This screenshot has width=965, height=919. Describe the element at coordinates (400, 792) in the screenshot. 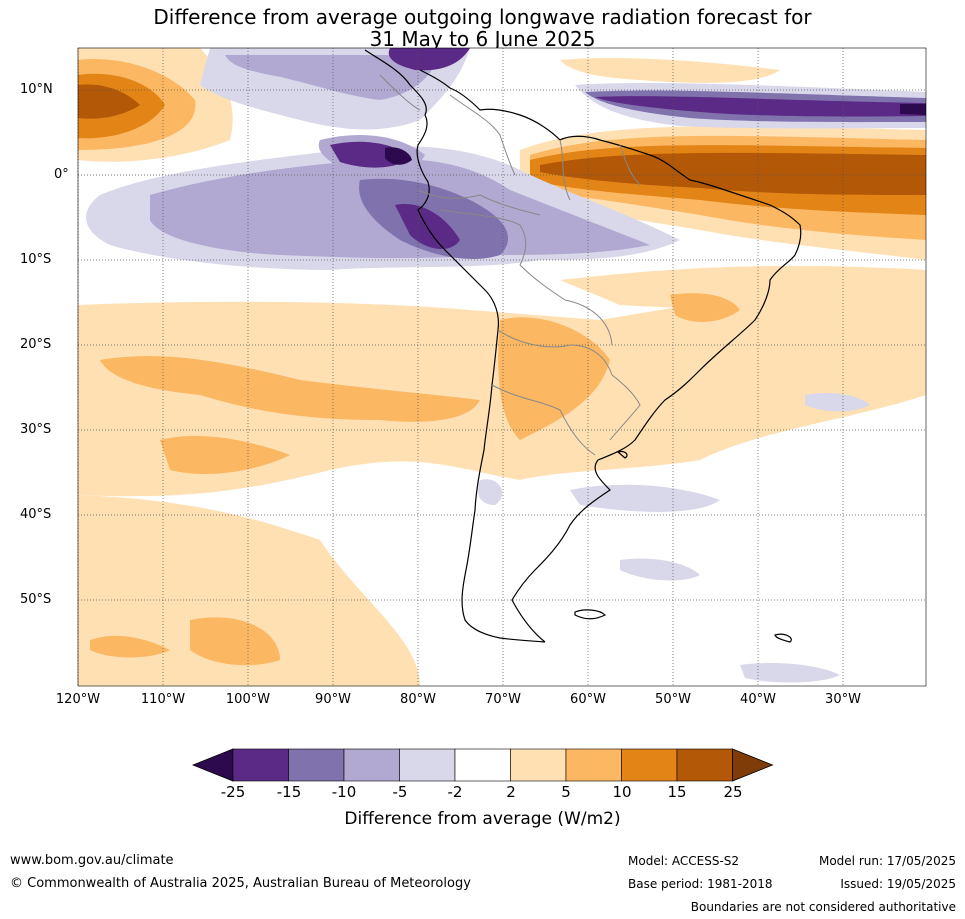

I see `colorbar-tick: -5` at that location.